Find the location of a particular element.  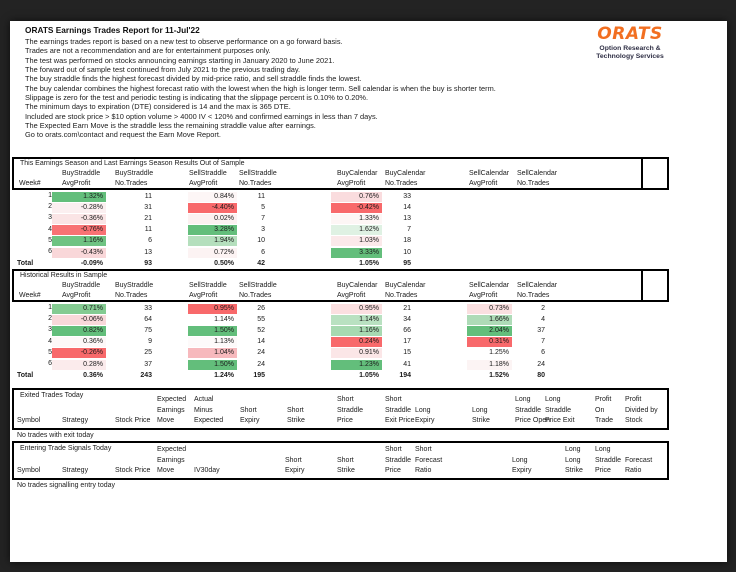

column-header: Long Strike is located at coordinates (481, 416).